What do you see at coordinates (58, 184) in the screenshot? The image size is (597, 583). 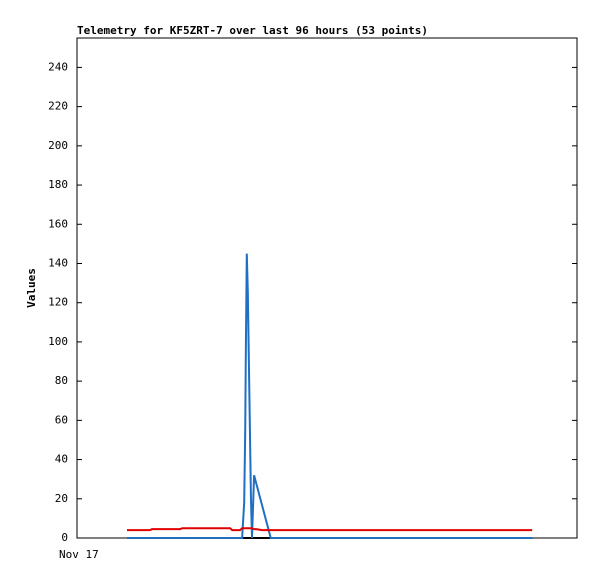 I see `y-tick-label: 180` at bounding box center [58, 184].